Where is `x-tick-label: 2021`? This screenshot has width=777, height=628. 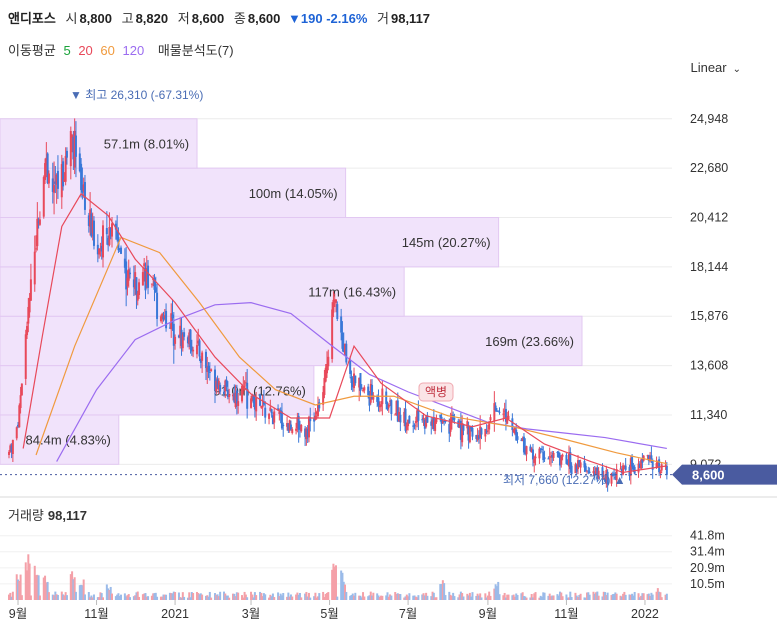
x-tick-label: 2021 is located at coordinates (175, 614).